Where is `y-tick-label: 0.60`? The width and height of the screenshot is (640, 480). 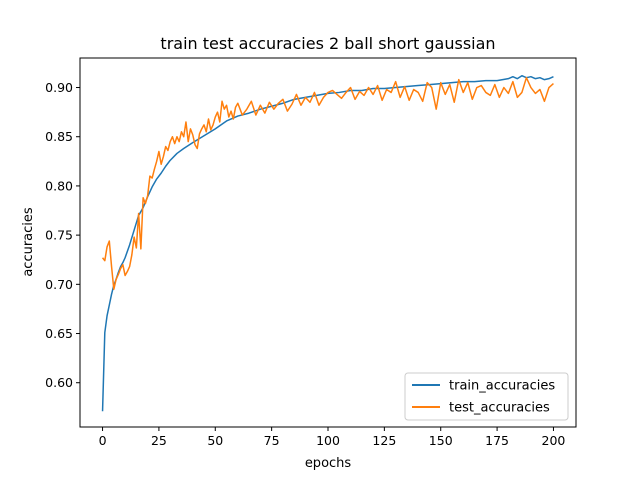 y-tick-label: 0.60 is located at coordinates (59, 382).